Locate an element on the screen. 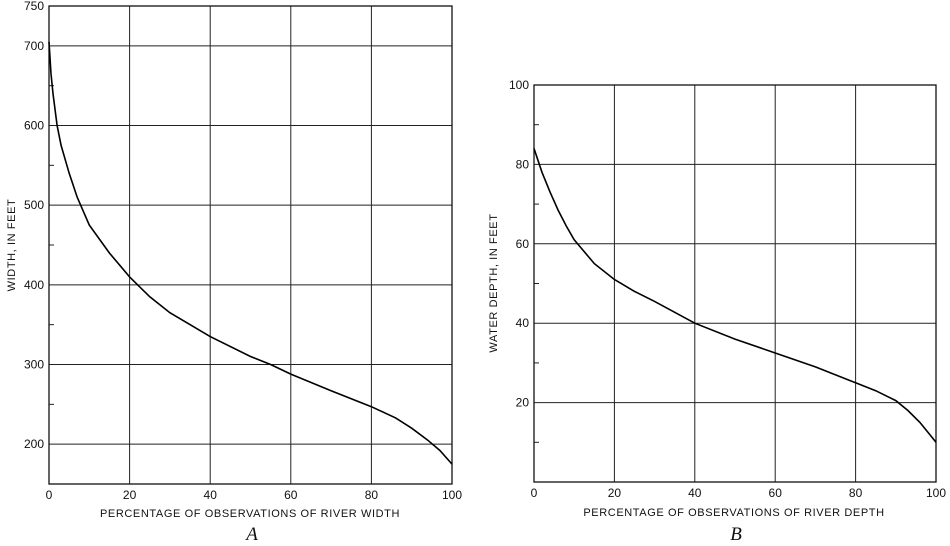  panel-label-b: B is located at coordinates (736, 534).